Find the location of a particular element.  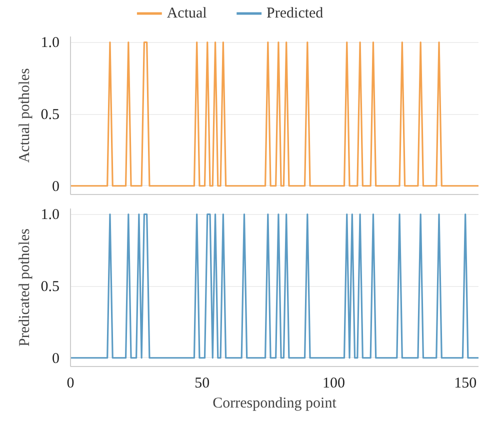

x-tick-label: 150 is located at coordinates (465, 384).